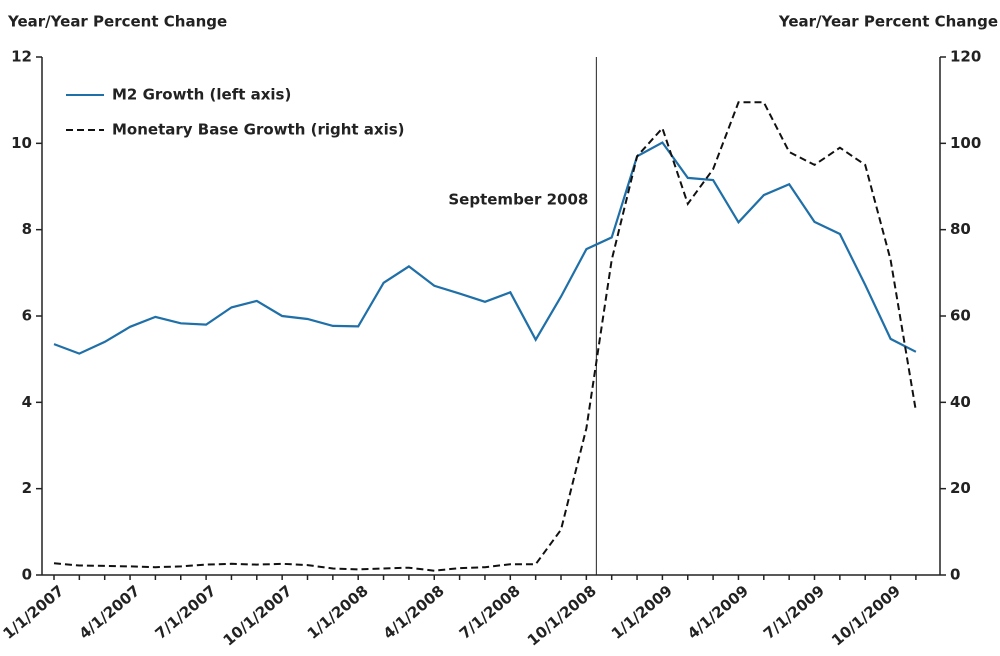 The height and width of the screenshot is (656, 1000). What do you see at coordinates (960, 488) in the screenshot?
I see `y2-tick-label: 20` at bounding box center [960, 488].